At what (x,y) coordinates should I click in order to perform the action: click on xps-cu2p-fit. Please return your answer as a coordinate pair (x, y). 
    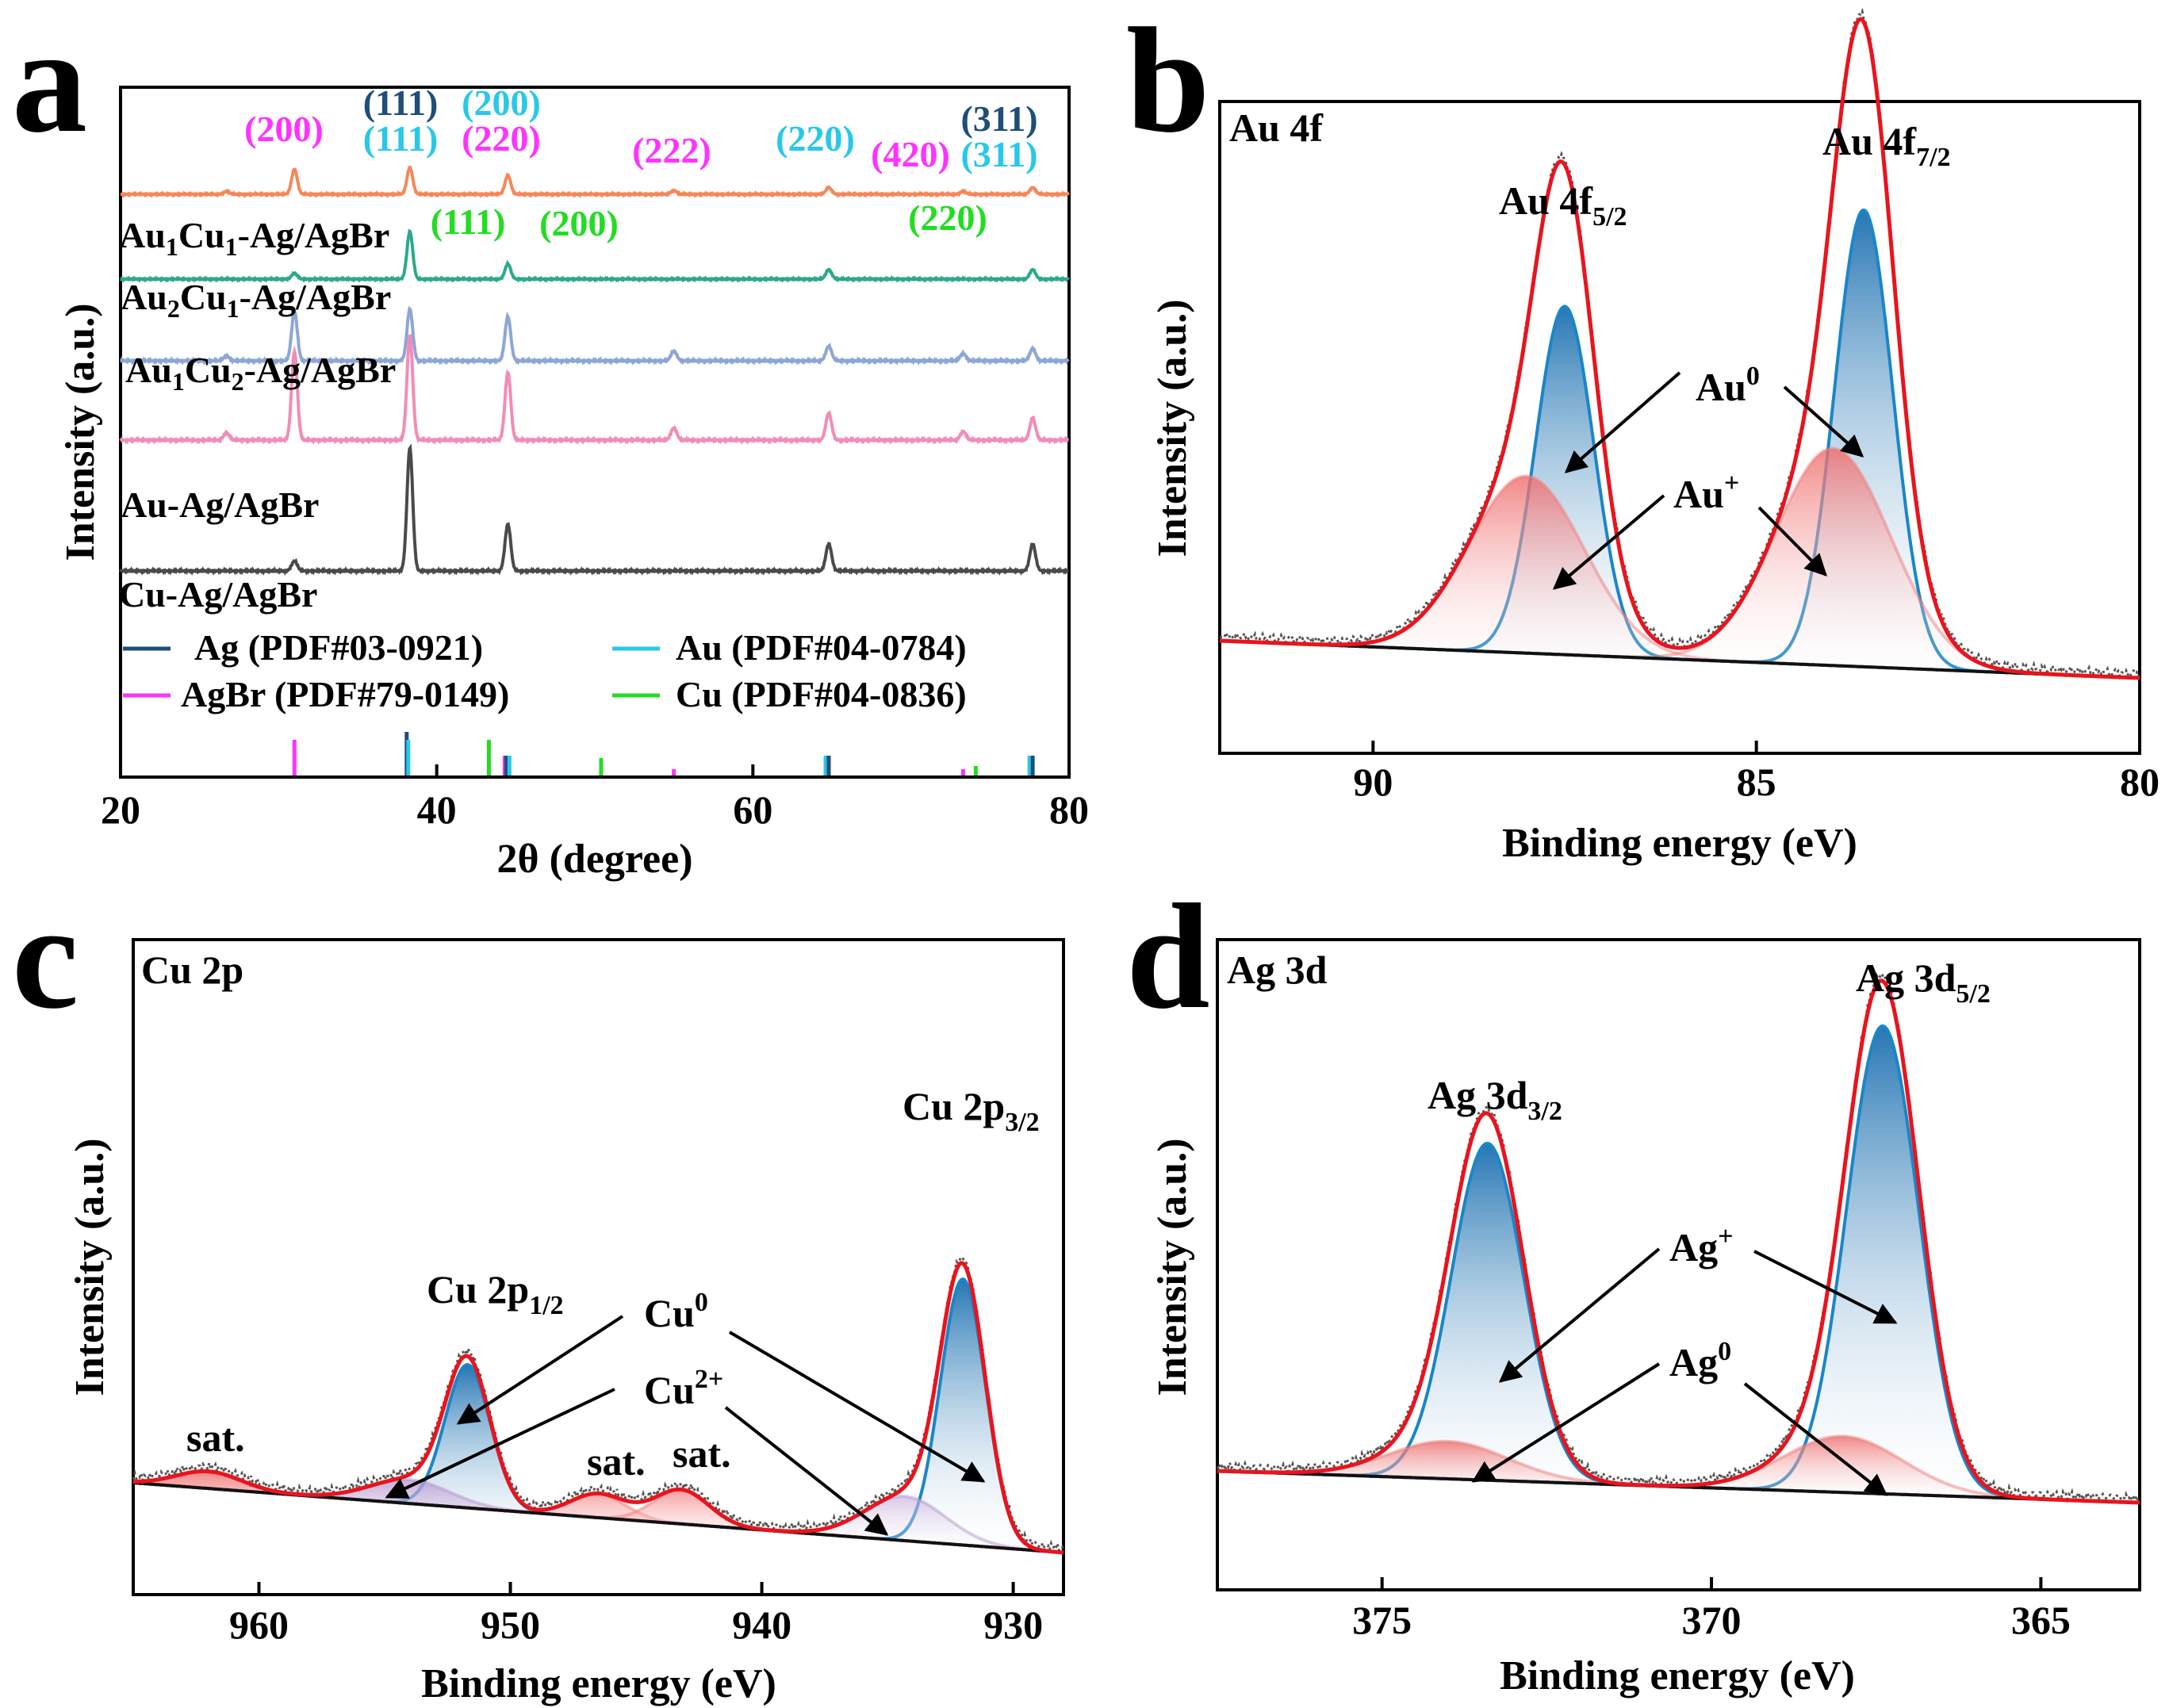
    Looking at the image, I should click on (598, 1405).